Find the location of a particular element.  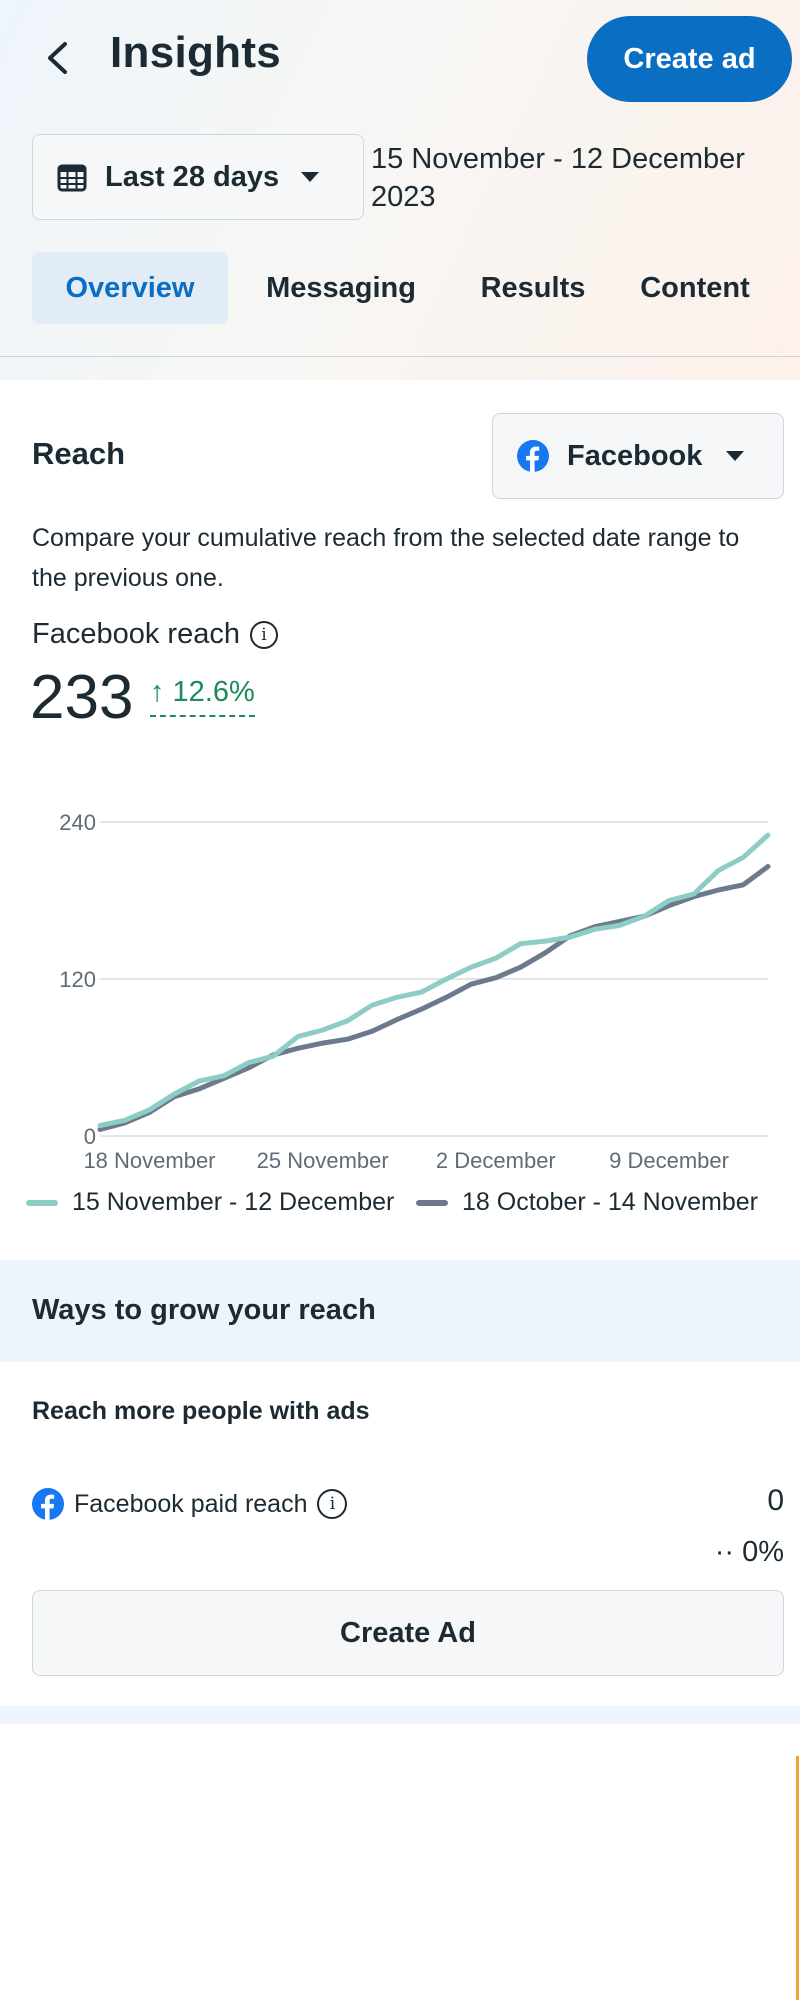

tab-results: Results is located at coordinates (533, 287).